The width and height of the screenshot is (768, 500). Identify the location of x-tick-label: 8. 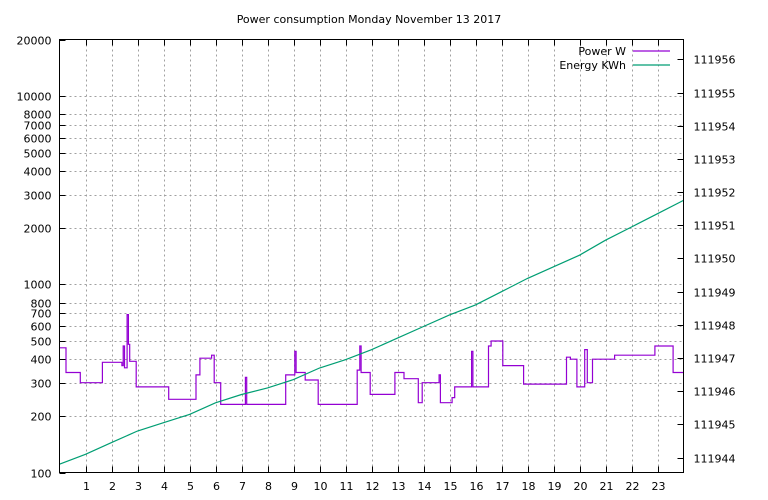
(268, 486).